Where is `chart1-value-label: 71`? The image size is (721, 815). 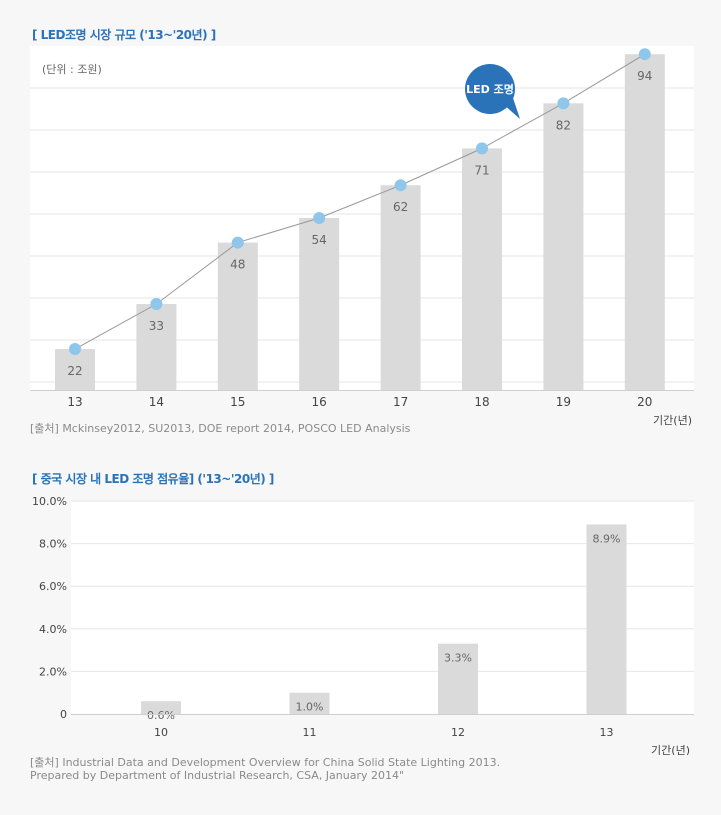
chart1-value-label: 71 is located at coordinates (481, 170).